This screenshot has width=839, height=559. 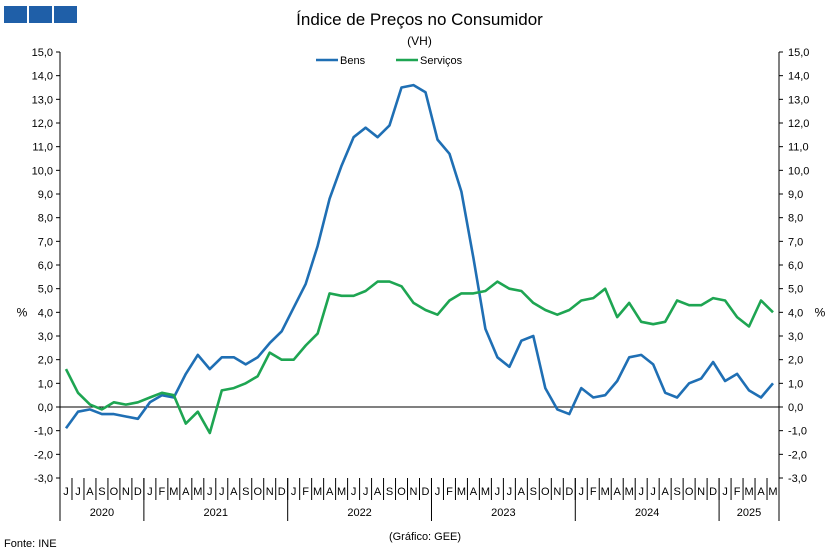 I want to click on y-tick-label-right: 10,0, so click(x=798, y=171).